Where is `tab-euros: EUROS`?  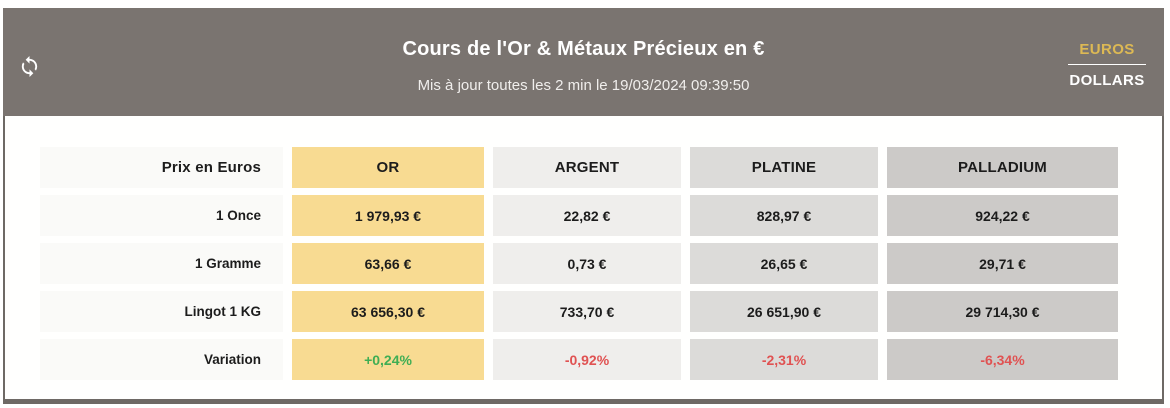
tab-euros: EUROS is located at coordinates (1107, 49).